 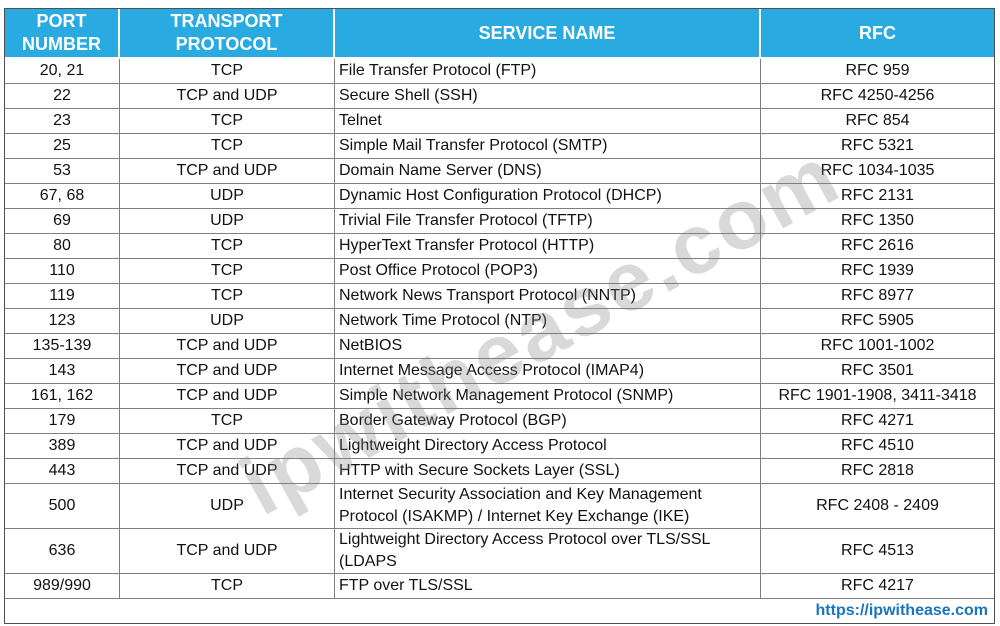 What do you see at coordinates (62, 221) in the screenshot?
I see `port-cell: 69` at bounding box center [62, 221].